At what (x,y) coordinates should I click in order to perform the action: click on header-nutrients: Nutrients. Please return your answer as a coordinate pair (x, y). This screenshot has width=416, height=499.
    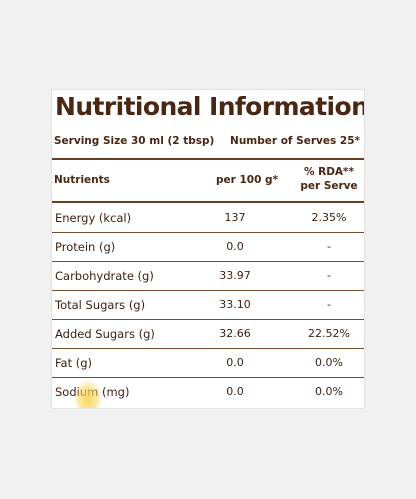
    Looking at the image, I should click on (82, 180).